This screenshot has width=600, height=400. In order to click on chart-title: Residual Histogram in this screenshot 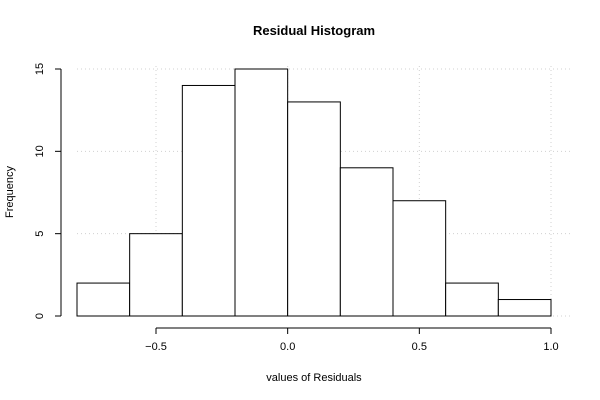, I will do `click(314, 30)`.